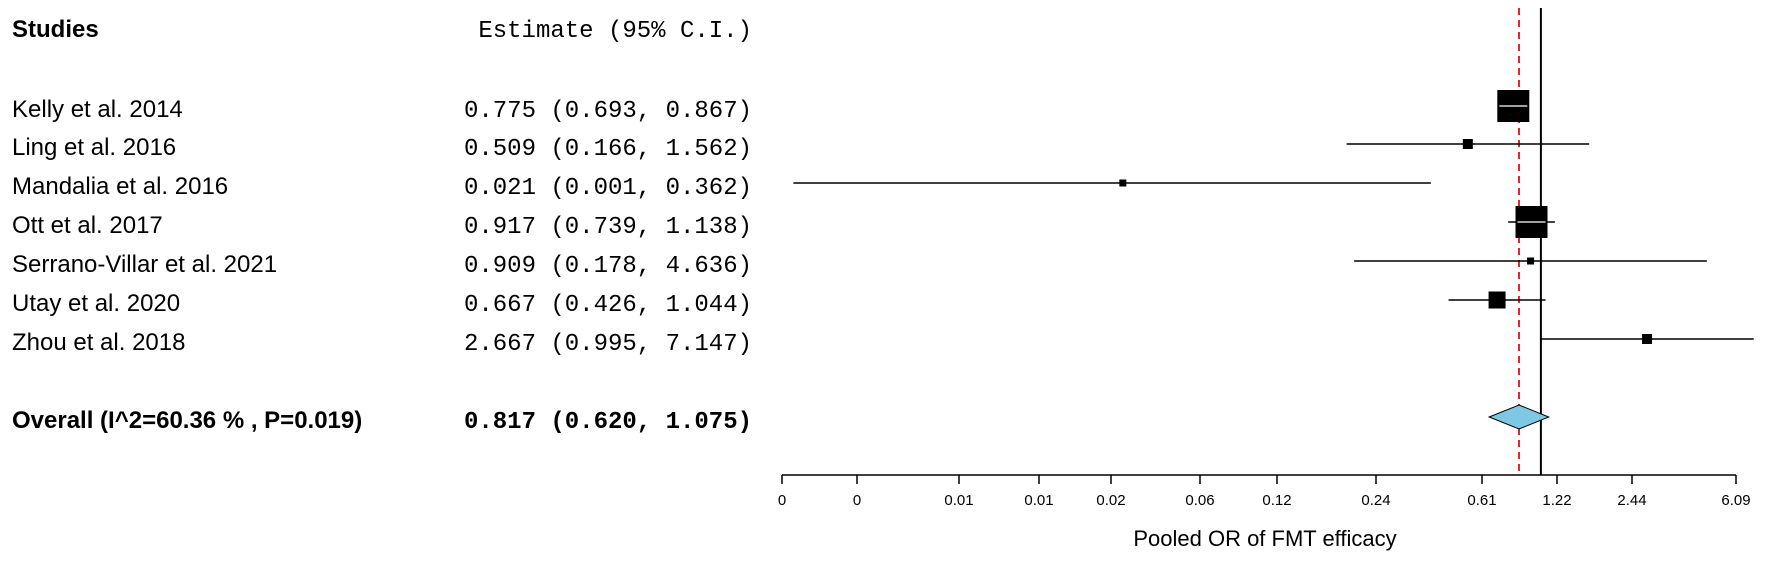 This screenshot has height=565, width=1772. What do you see at coordinates (1481, 500) in the screenshot?
I see `x-tick-label: 0.61` at bounding box center [1481, 500].